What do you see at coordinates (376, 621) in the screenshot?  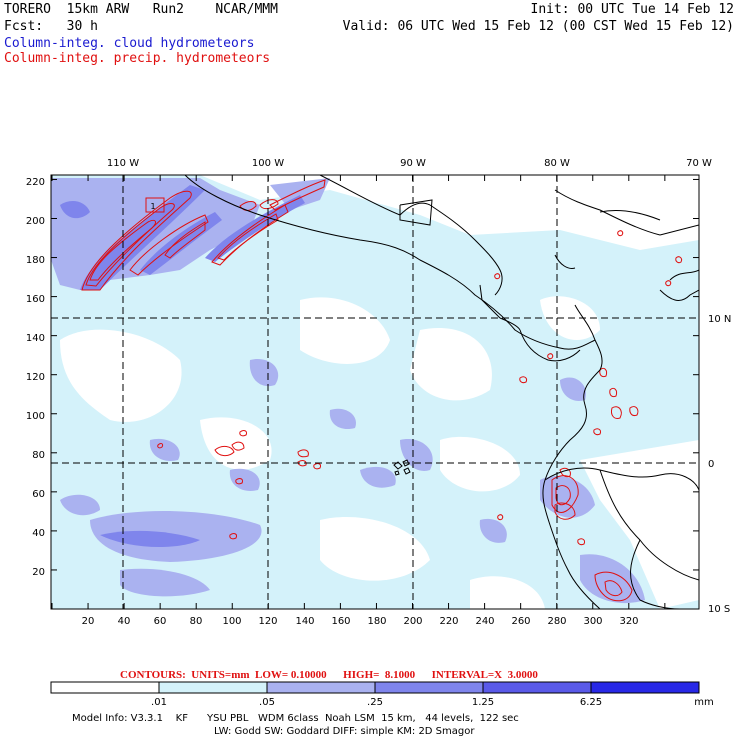 I see `x-tick: 180` at bounding box center [376, 621].